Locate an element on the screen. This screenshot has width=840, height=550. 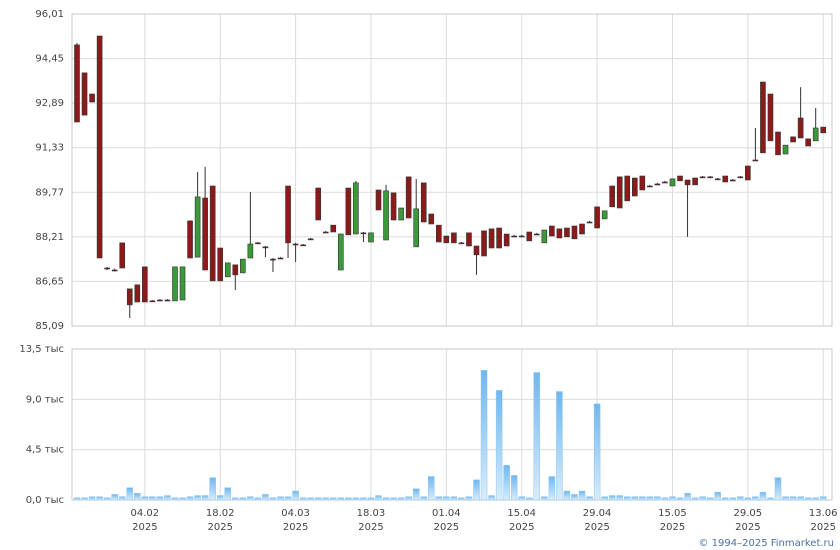
x-tick-label: 04.03 is located at coordinates (295, 513).